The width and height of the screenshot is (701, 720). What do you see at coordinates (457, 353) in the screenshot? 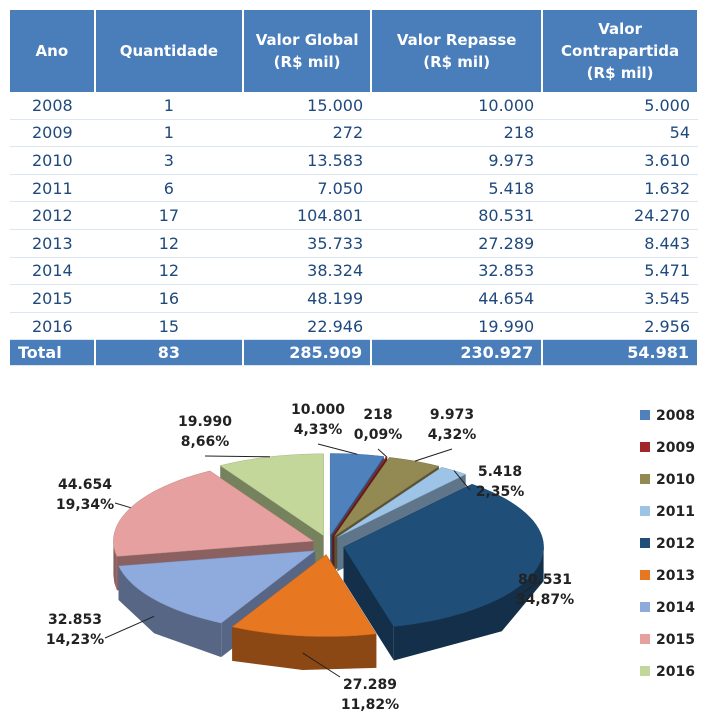
I see `total-cell: 230.927` at bounding box center [457, 353].